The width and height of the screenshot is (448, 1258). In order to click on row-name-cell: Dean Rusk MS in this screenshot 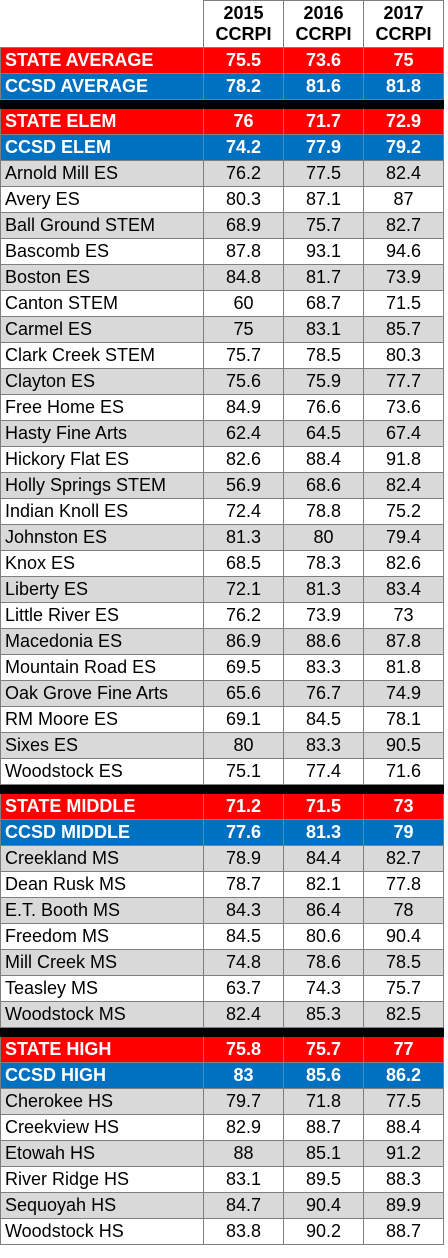, I will do `click(102, 884)`.